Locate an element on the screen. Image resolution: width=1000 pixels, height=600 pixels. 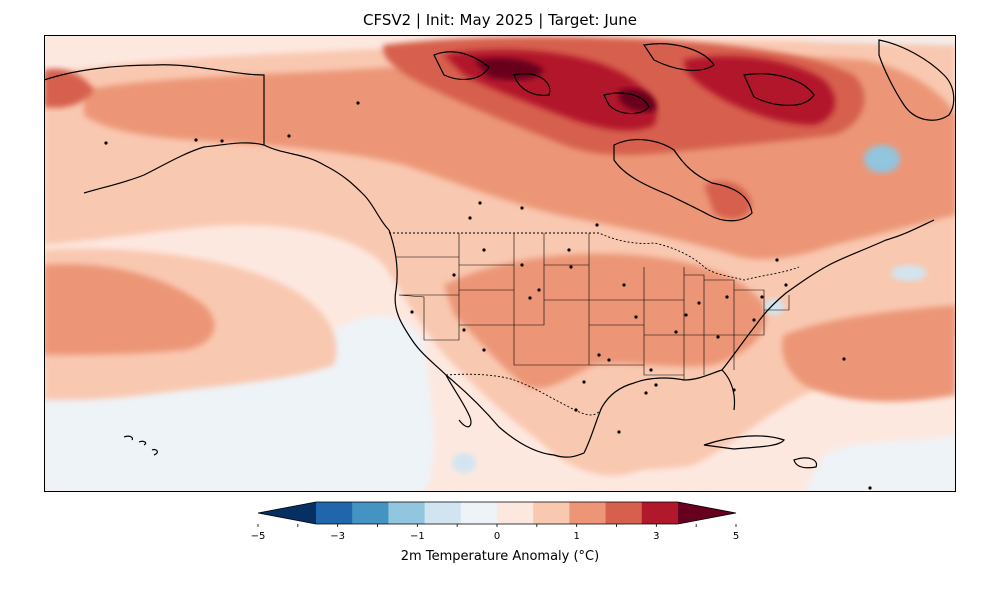
coastline-cuba is located at coordinates (744, 442).